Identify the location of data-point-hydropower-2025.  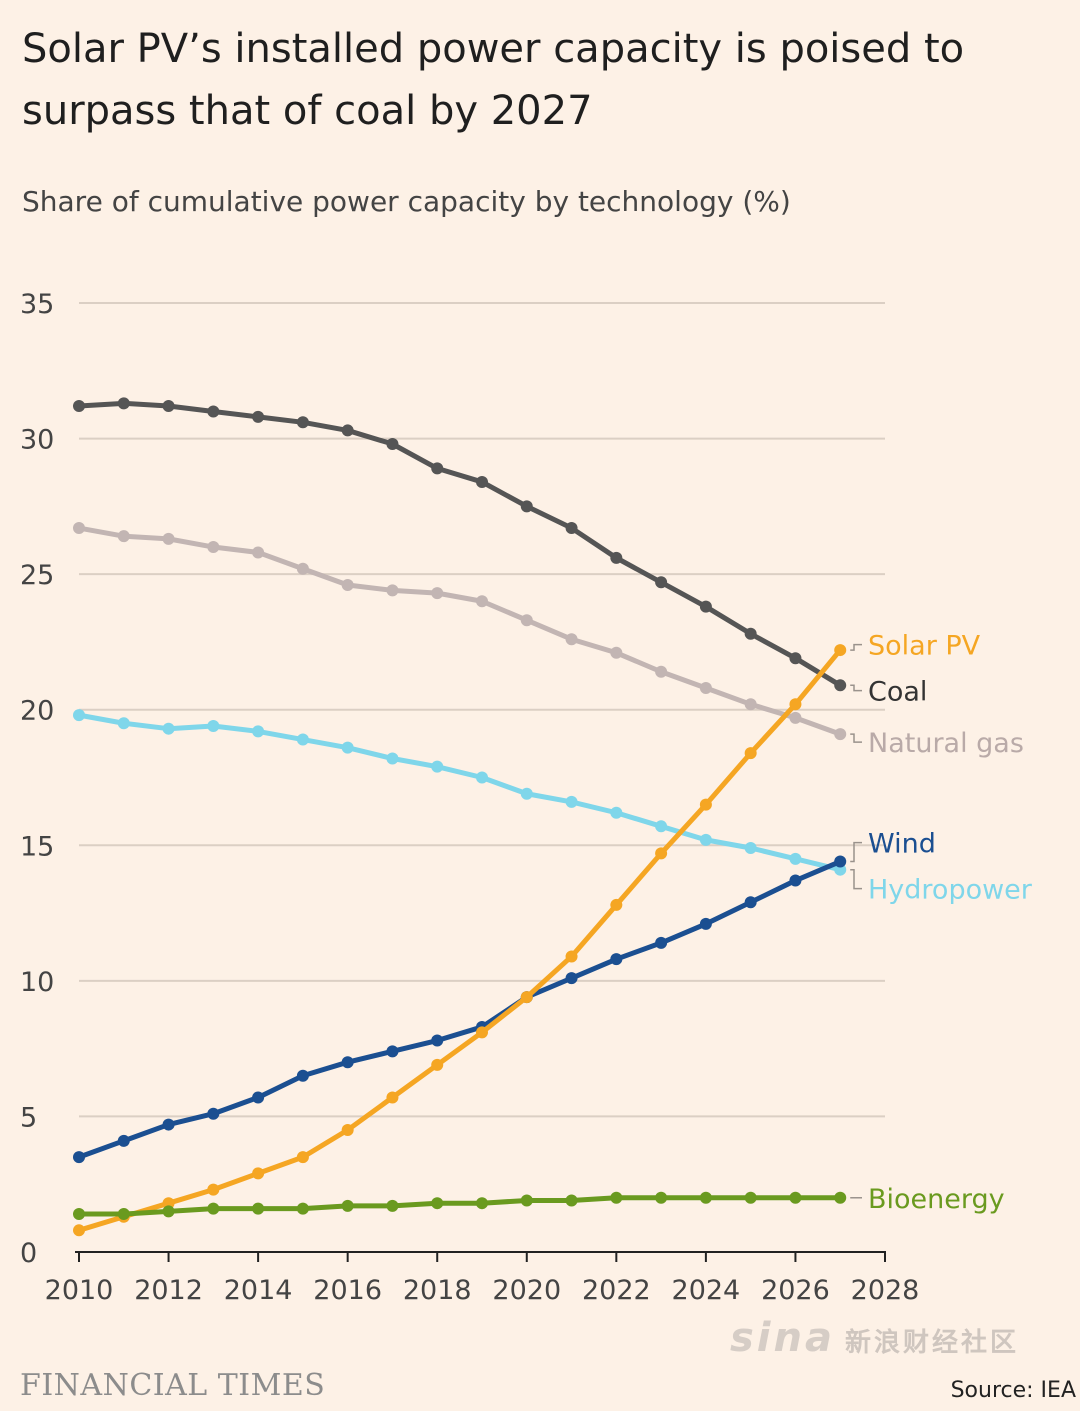
(750, 847).